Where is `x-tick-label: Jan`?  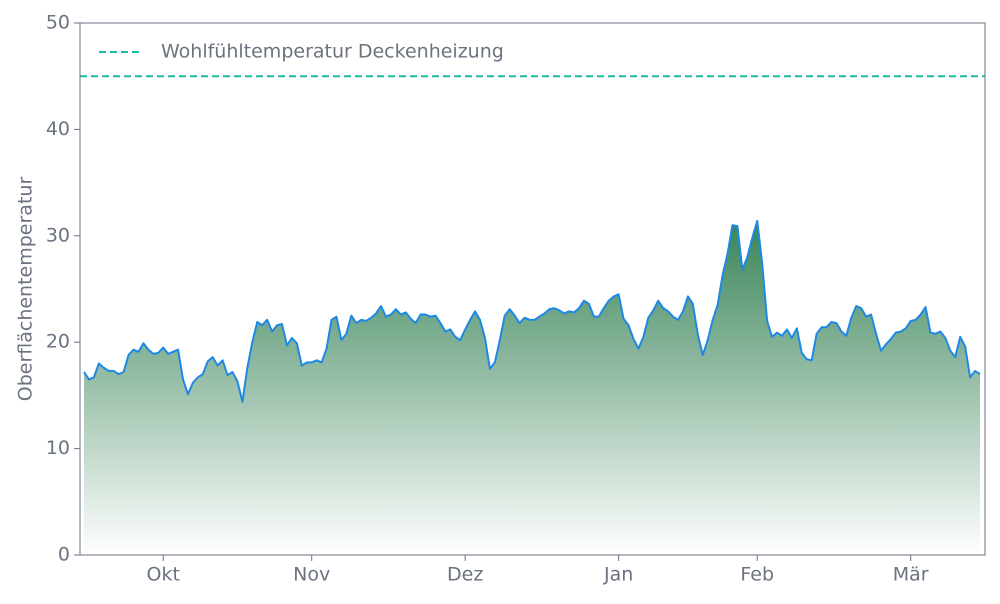
x-tick-label: Jan is located at coordinates (618, 575).